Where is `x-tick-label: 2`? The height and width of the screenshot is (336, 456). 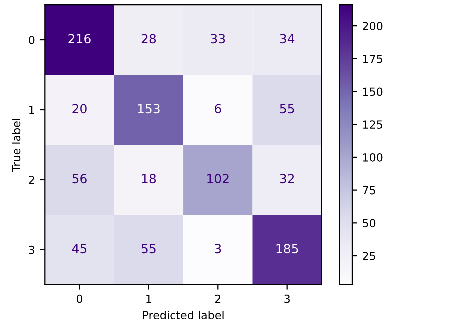
x-tick-label: 2 is located at coordinates (218, 299).